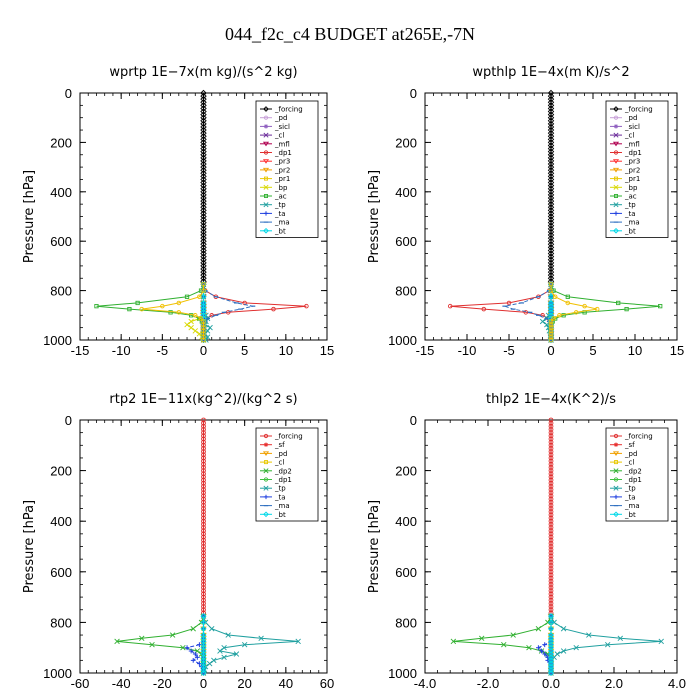 Image resolution: width=700 pixels, height=700 pixels. What do you see at coordinates (677, 683) in the screenshot?
I see `x-tick-label: 4.0` at bounding box center [677, 683].